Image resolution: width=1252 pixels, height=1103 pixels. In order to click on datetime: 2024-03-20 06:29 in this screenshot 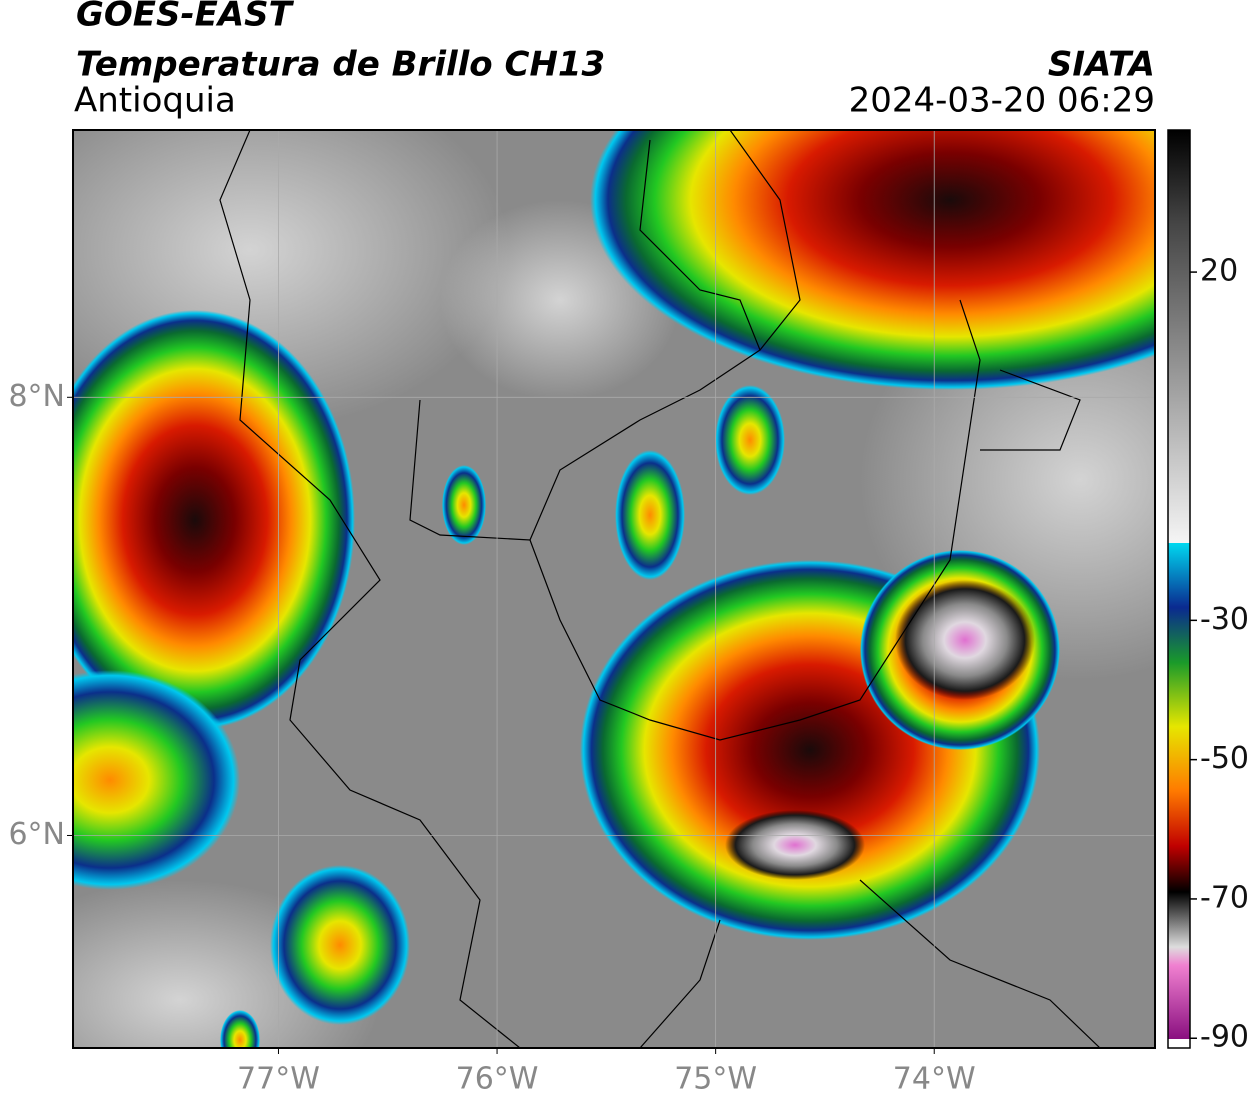, I will do `click(1002, 101)`.